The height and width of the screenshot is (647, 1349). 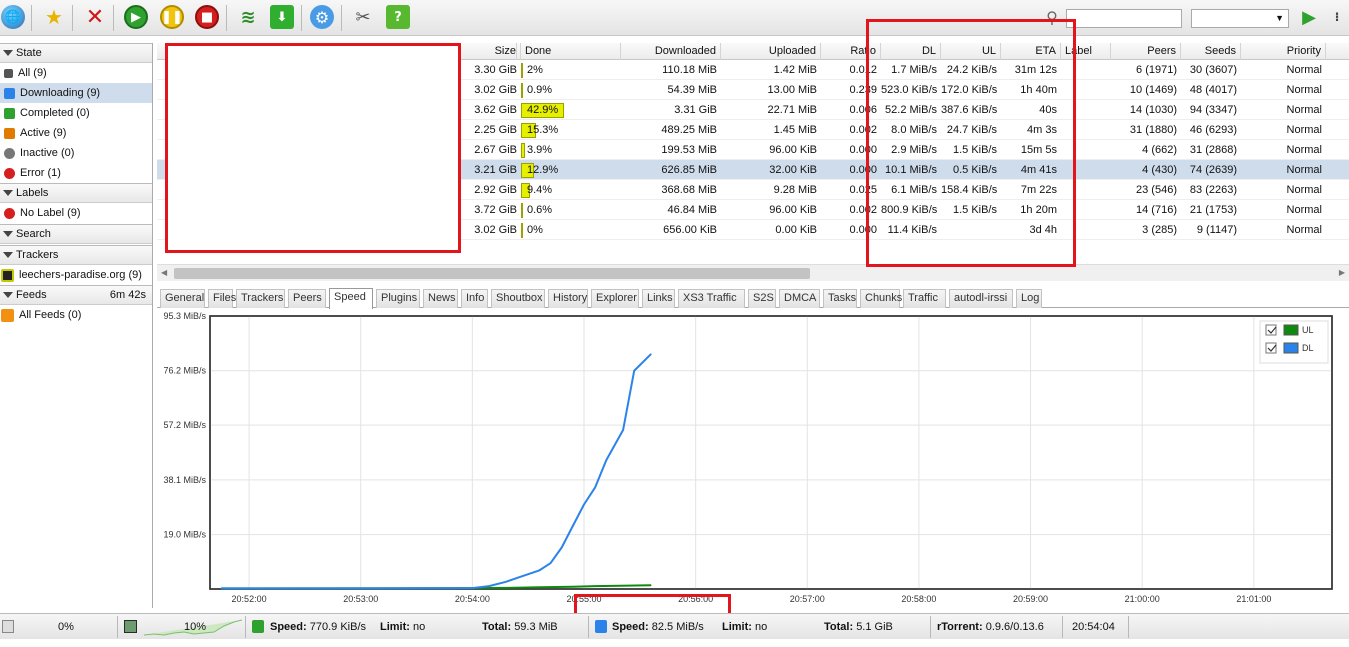 I want to click on sidebar-item-all-feeds: All Feeds (0), so click(x=76, y=315).